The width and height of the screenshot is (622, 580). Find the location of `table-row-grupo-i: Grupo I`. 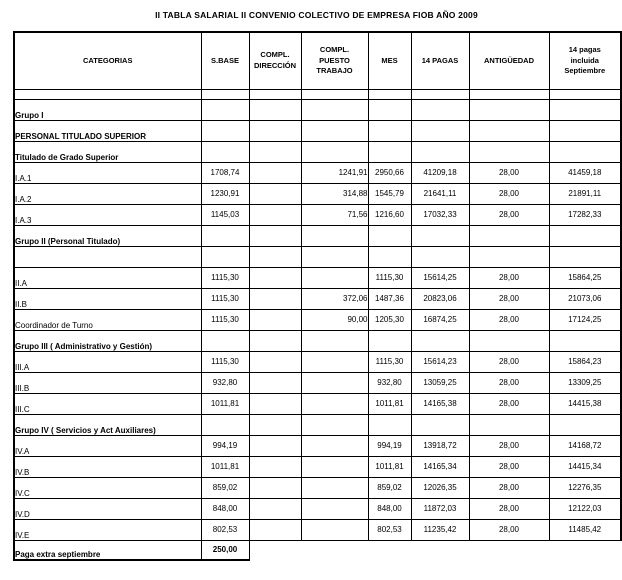

table-row-grupo-i: Grupo I is located at coordinates (317, 109).